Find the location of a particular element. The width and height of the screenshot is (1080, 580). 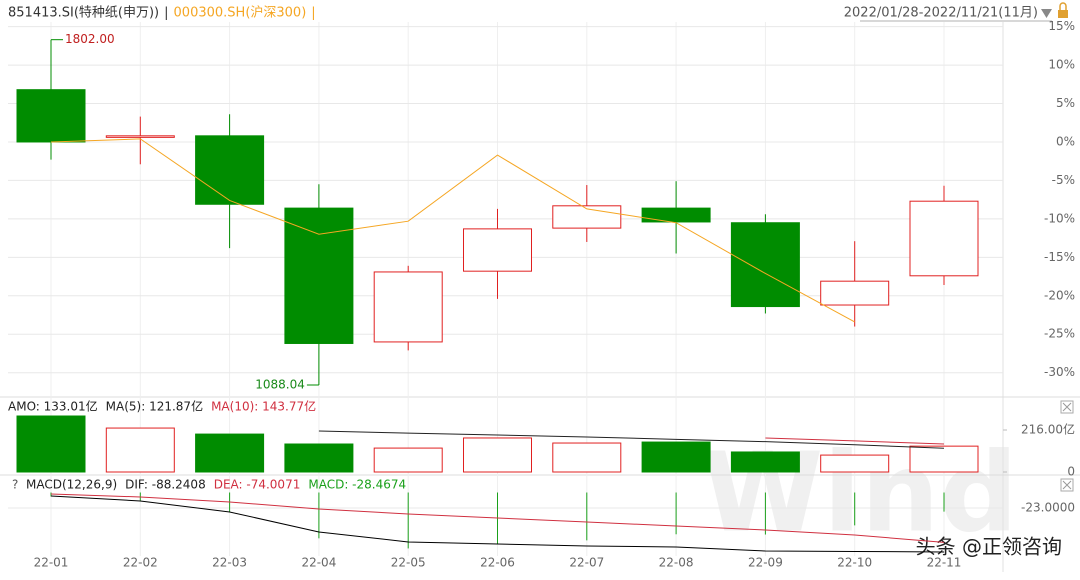

x-tick-label: 22-02 is located at coordinates (140, 563).